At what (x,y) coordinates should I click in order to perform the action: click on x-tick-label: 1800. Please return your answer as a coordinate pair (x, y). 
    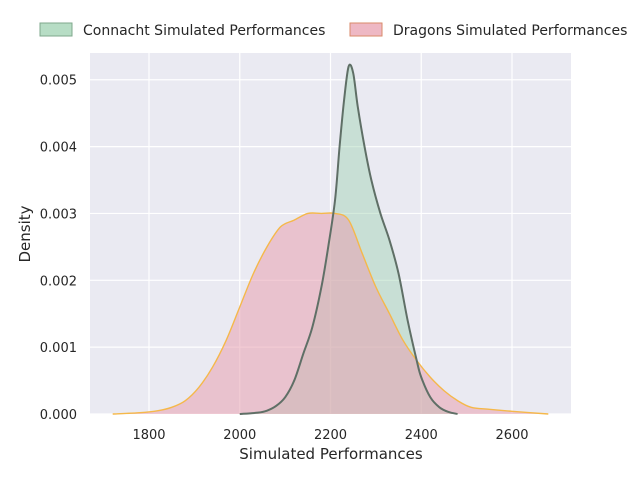
    Looking at the image, I should click on (148, 435).